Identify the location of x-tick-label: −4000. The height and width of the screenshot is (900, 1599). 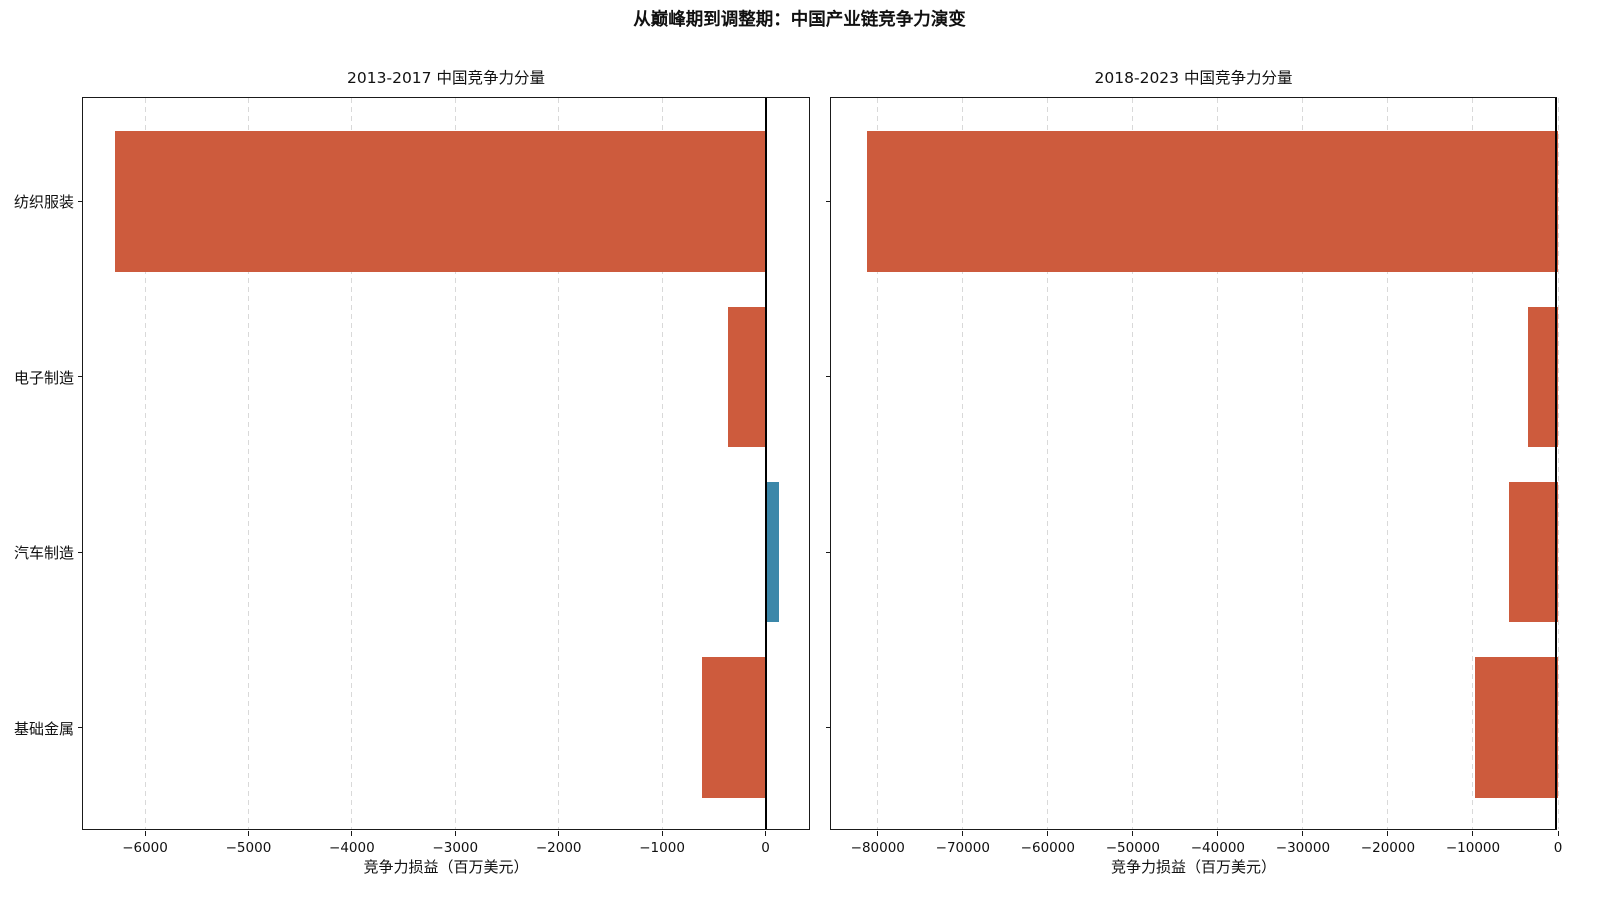
(352, 848).